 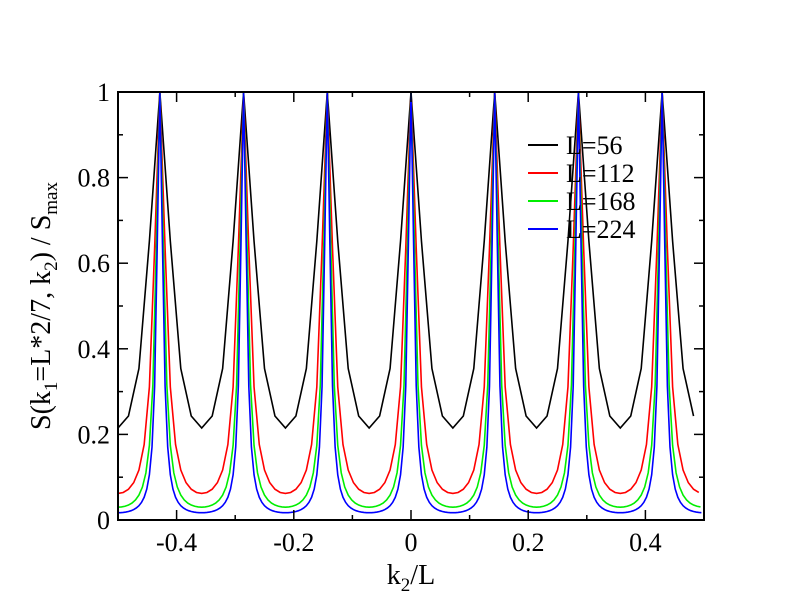 What do you see at coordinates (41, 238) in the screenshot?
I see `y-axis-title-part: ) / S` at bounding box center [41, 238].